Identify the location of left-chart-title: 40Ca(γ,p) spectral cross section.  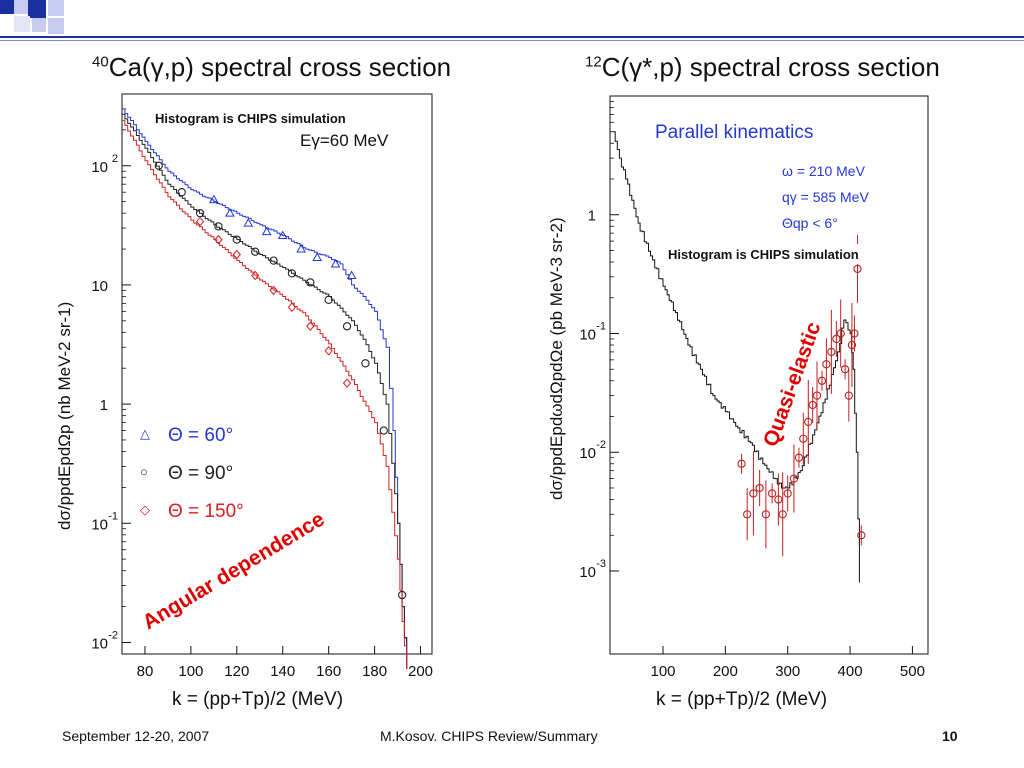
(271, 67).